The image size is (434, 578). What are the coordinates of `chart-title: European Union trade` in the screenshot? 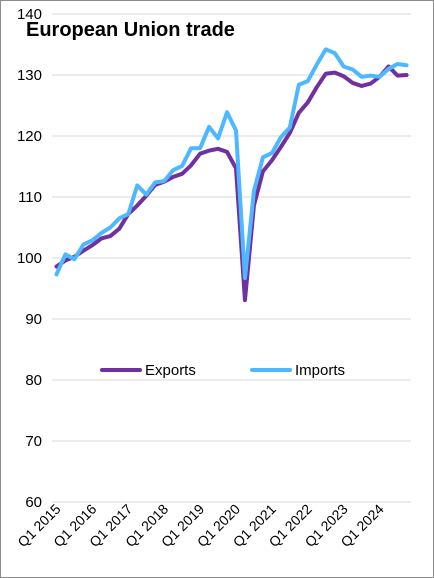 It's located at (130, 30).